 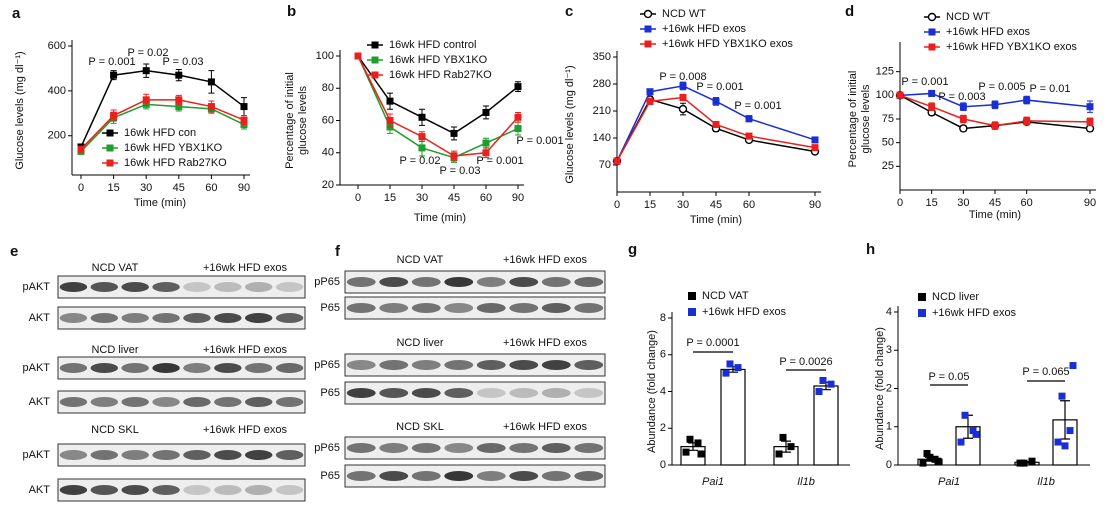 I want to click on legend-swatch, so click(x=692, y=312).